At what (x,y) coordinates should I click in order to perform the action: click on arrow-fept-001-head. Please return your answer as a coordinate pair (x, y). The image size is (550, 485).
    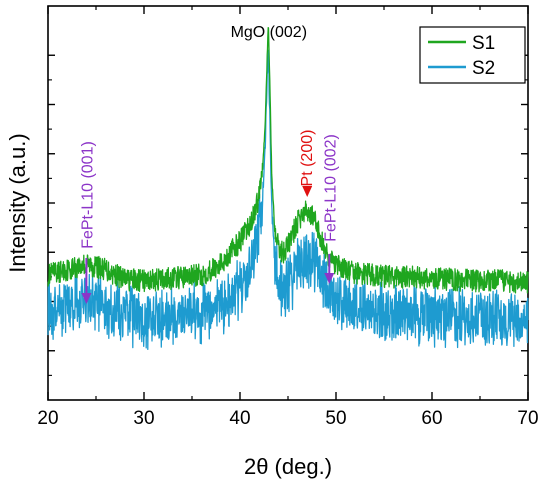
    Looking at the image, I should click on (86, 298).